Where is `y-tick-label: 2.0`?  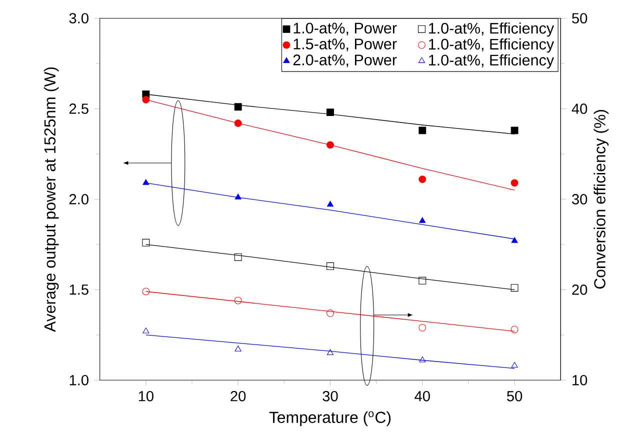
y-tick-label: 2.0 is located at coordinates (78, 199).